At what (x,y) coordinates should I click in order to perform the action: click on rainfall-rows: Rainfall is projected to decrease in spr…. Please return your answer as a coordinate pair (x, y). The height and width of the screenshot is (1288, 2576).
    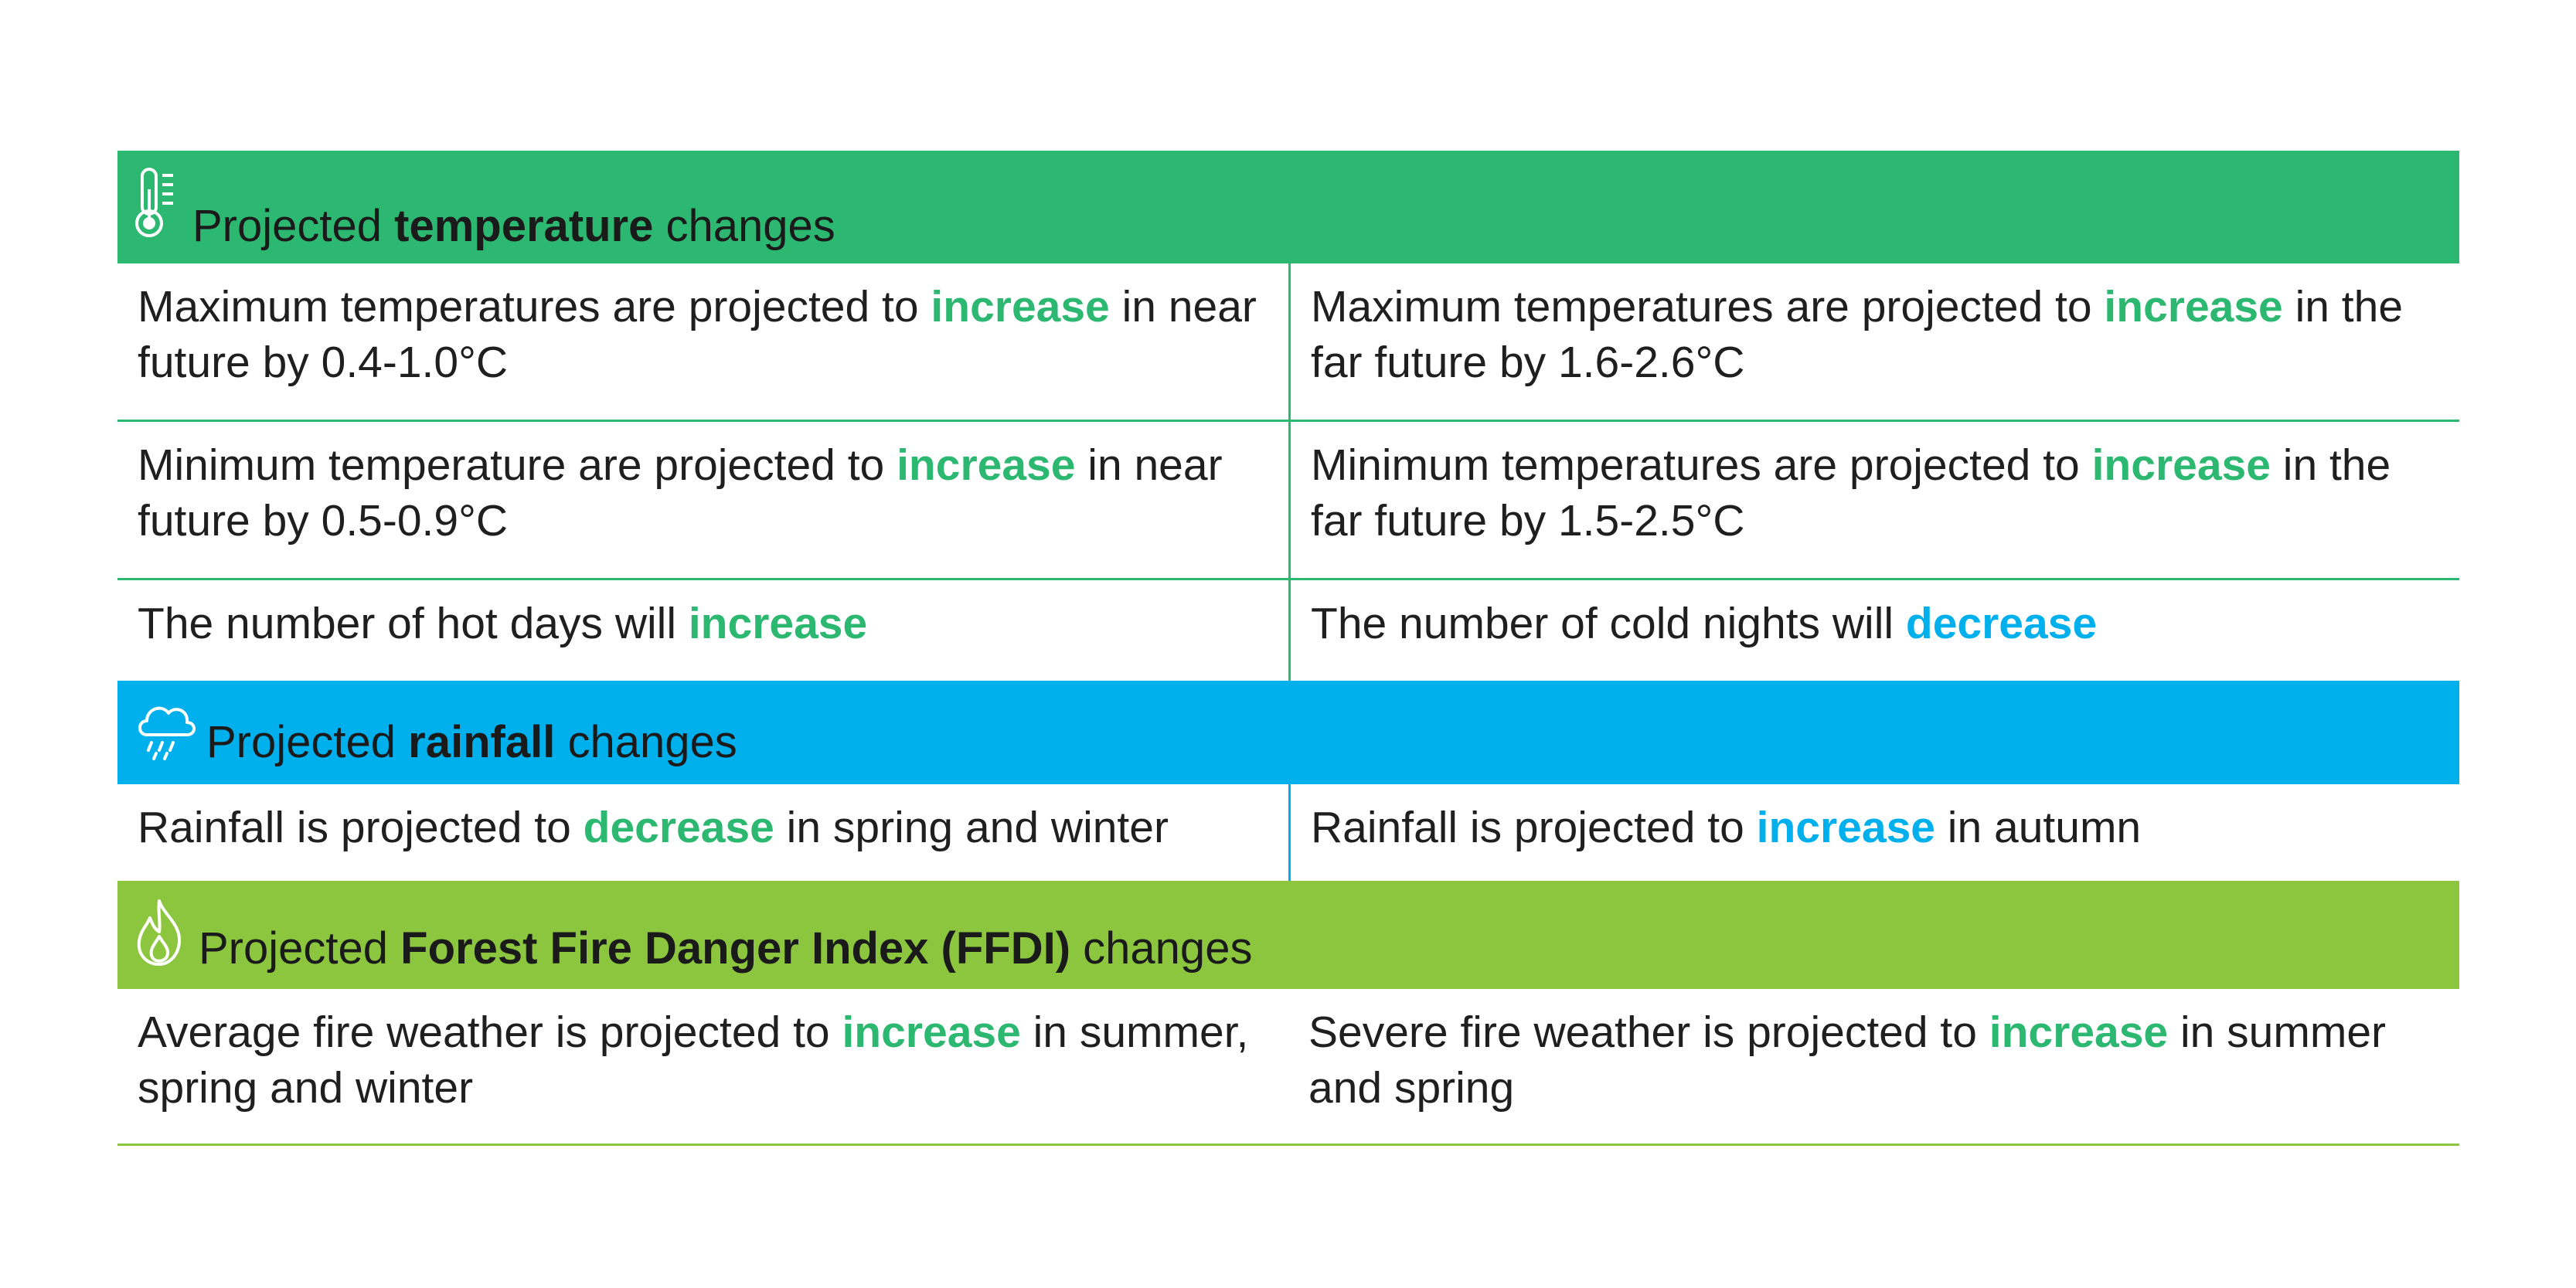
    Looking at the image, I should click on (1288, 832).